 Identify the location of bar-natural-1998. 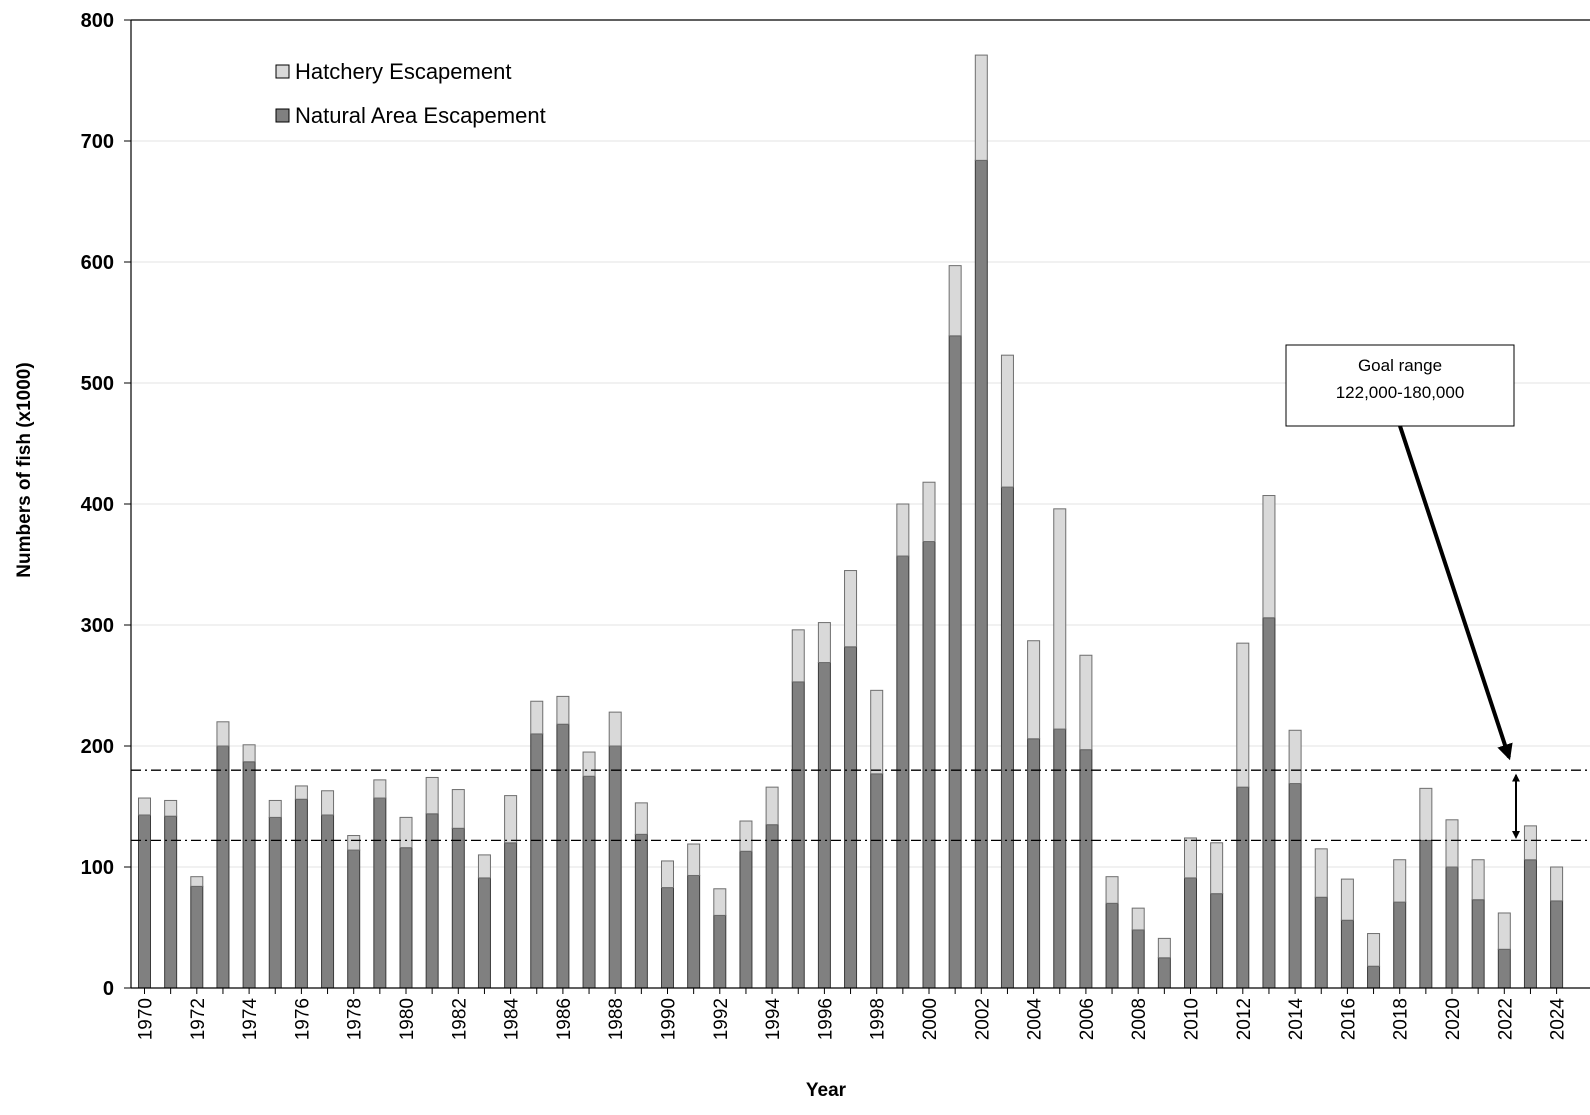
(877, 881).